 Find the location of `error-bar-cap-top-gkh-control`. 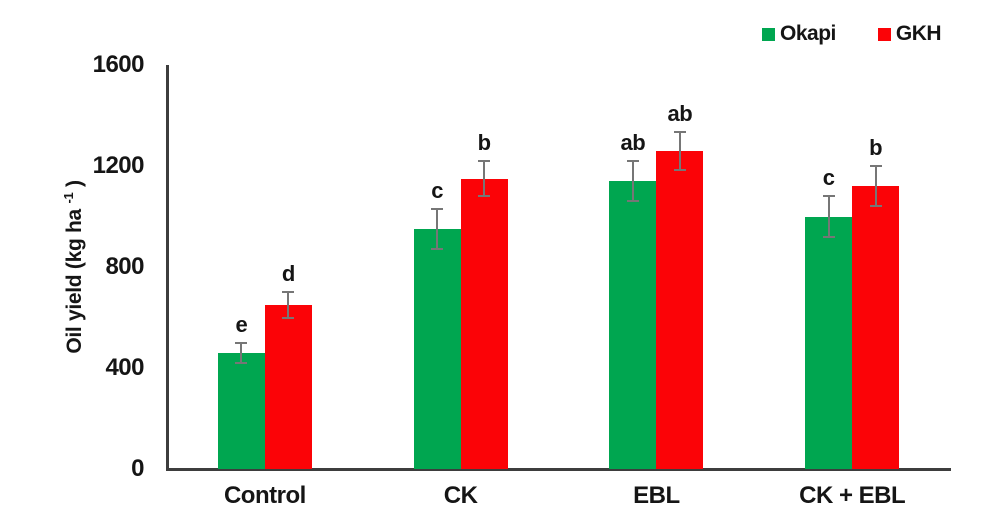

error-bar-cap-top-gkh-control is located at coordinates (288, 292).